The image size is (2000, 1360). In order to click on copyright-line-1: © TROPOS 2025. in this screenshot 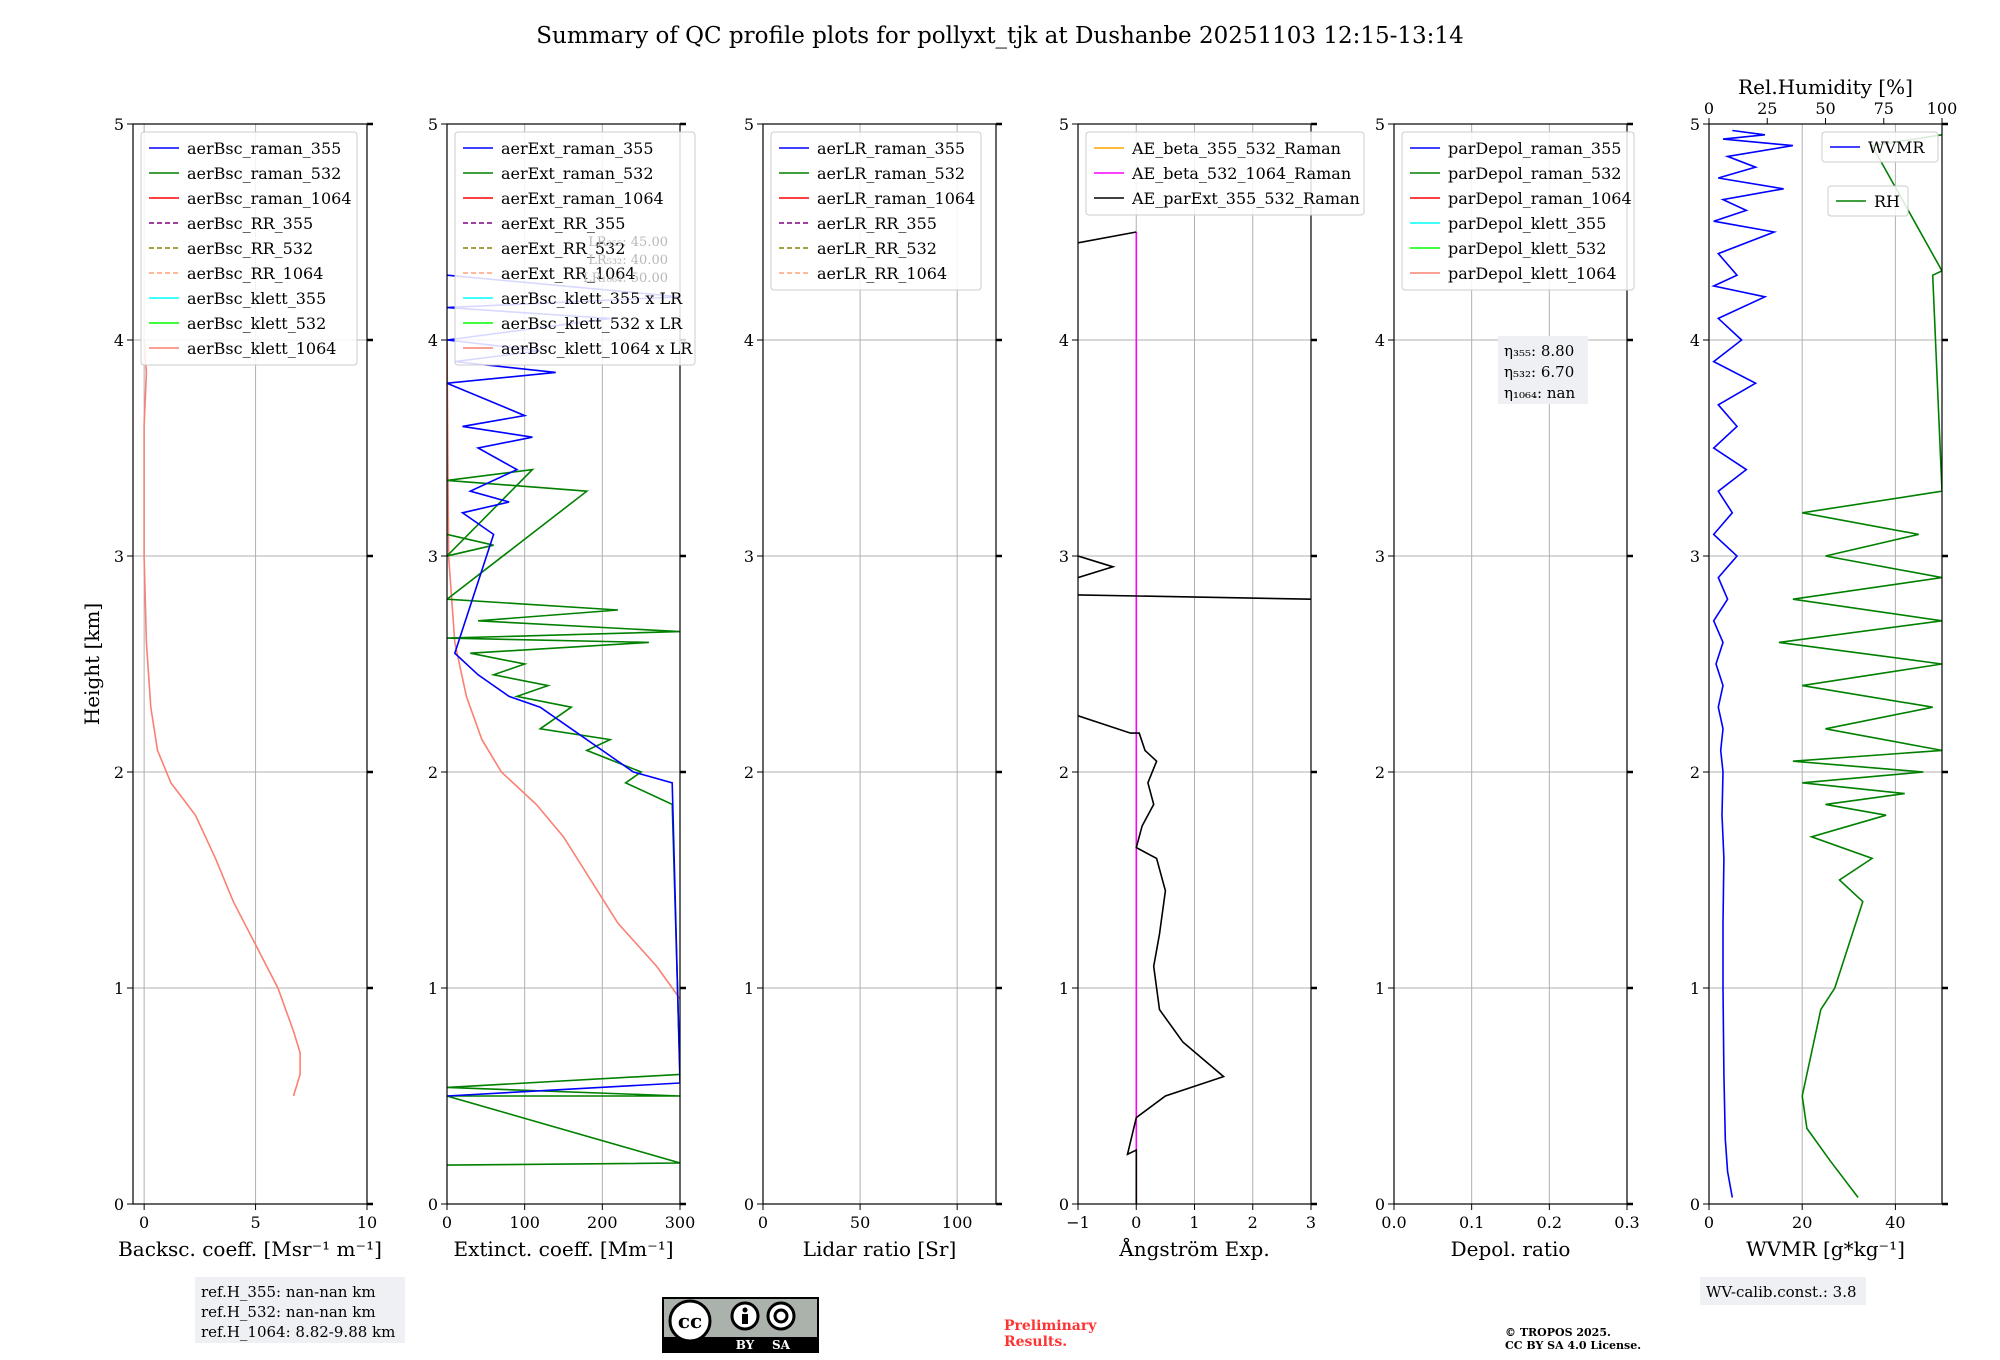, I will do `click(1558, 1332)`.